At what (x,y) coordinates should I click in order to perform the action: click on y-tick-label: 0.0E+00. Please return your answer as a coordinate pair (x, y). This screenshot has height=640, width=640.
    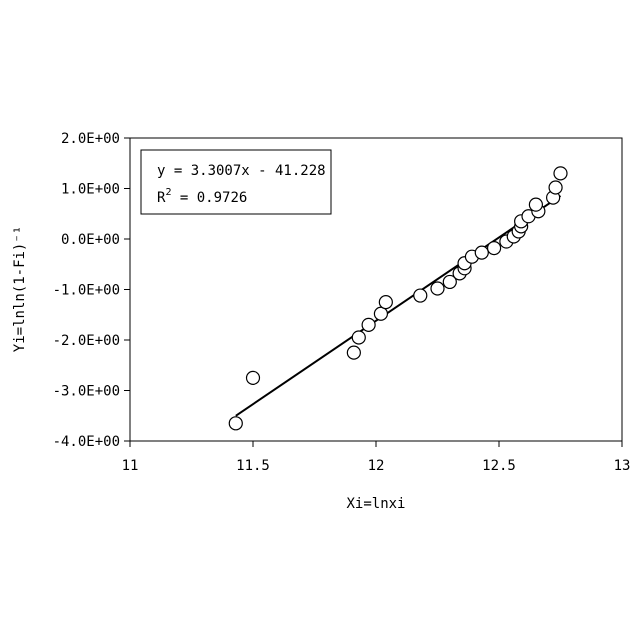
    Looking at the image, I should click on (90, 240).